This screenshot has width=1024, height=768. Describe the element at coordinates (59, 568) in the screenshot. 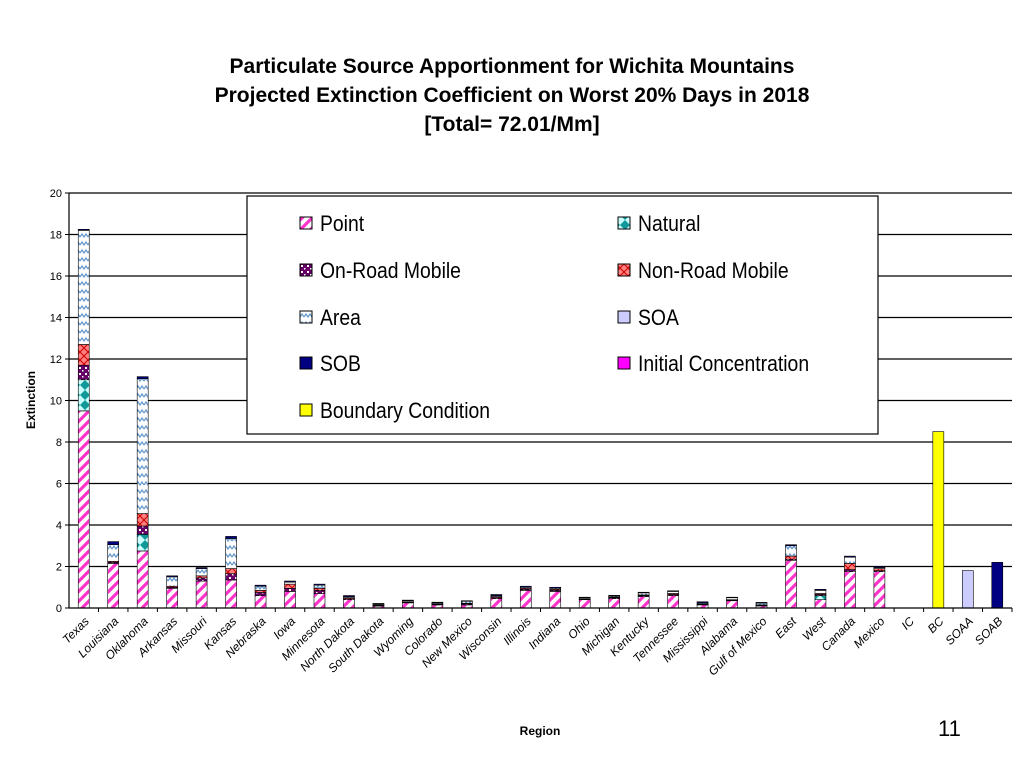

I see `y-tick-label: 2` at that location.